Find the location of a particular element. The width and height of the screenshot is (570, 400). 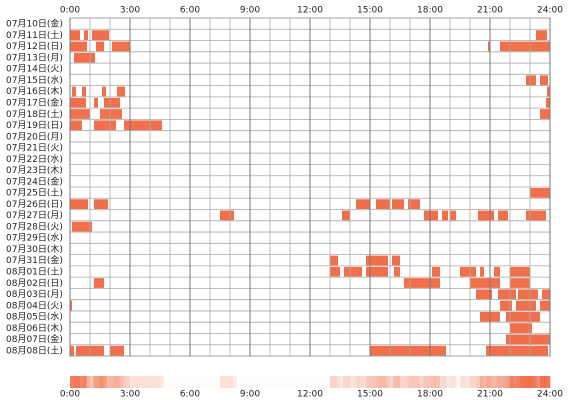

x-tick-label: 6:00 is located at coordinates (190, 11).